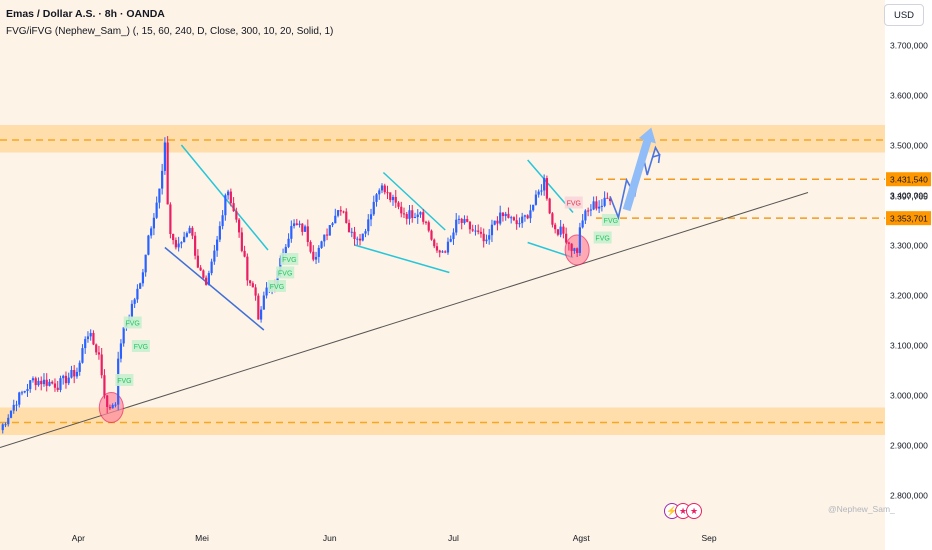 The width and height of the screenshot is (932, 550). What do you see at coordinates (214, 288) in the screenshot?
I see `wedge1-lower-trendline` at bounding box center [214, 288].